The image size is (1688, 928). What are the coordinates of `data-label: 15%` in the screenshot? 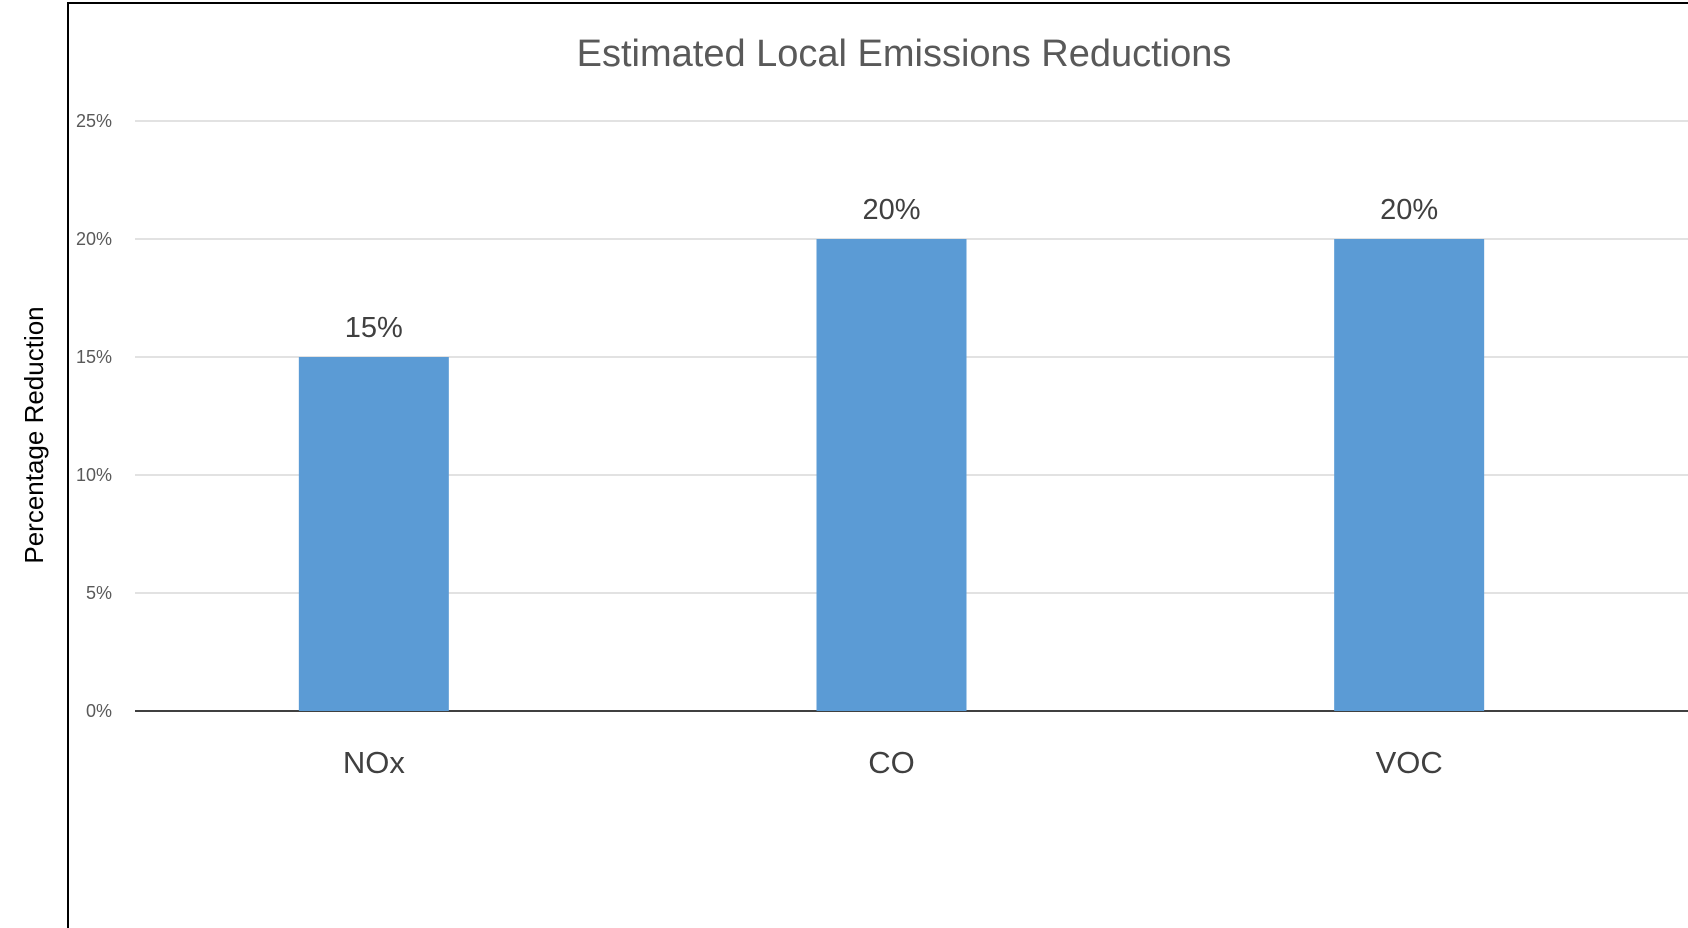 It's located at (374, 328).